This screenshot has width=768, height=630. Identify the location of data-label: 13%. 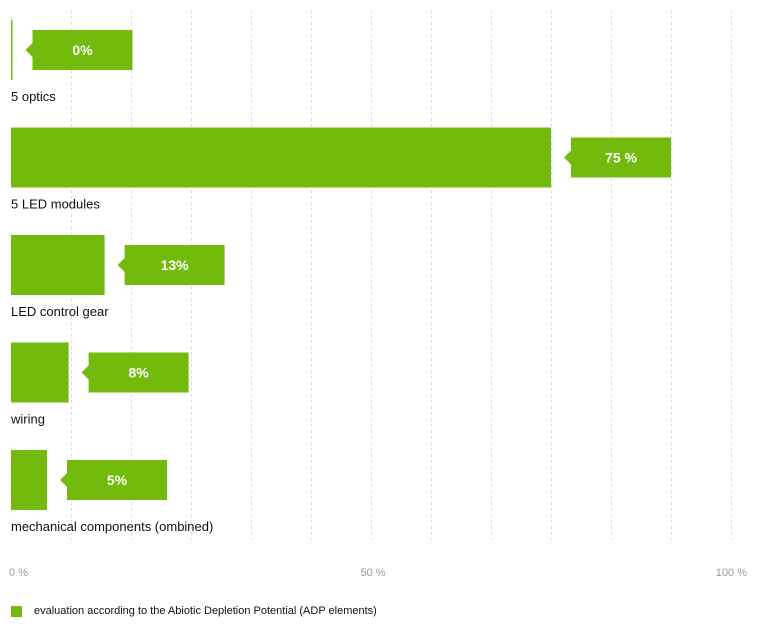
(175, 265).